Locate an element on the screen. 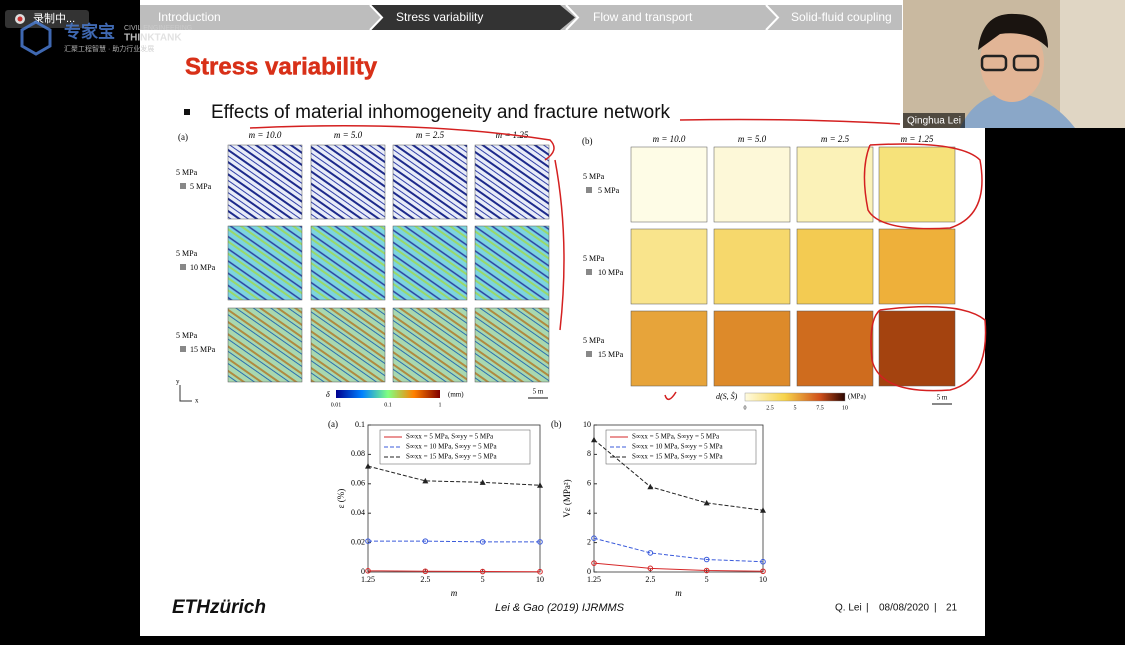  axis-x: x is located at coordinates (197, 401).